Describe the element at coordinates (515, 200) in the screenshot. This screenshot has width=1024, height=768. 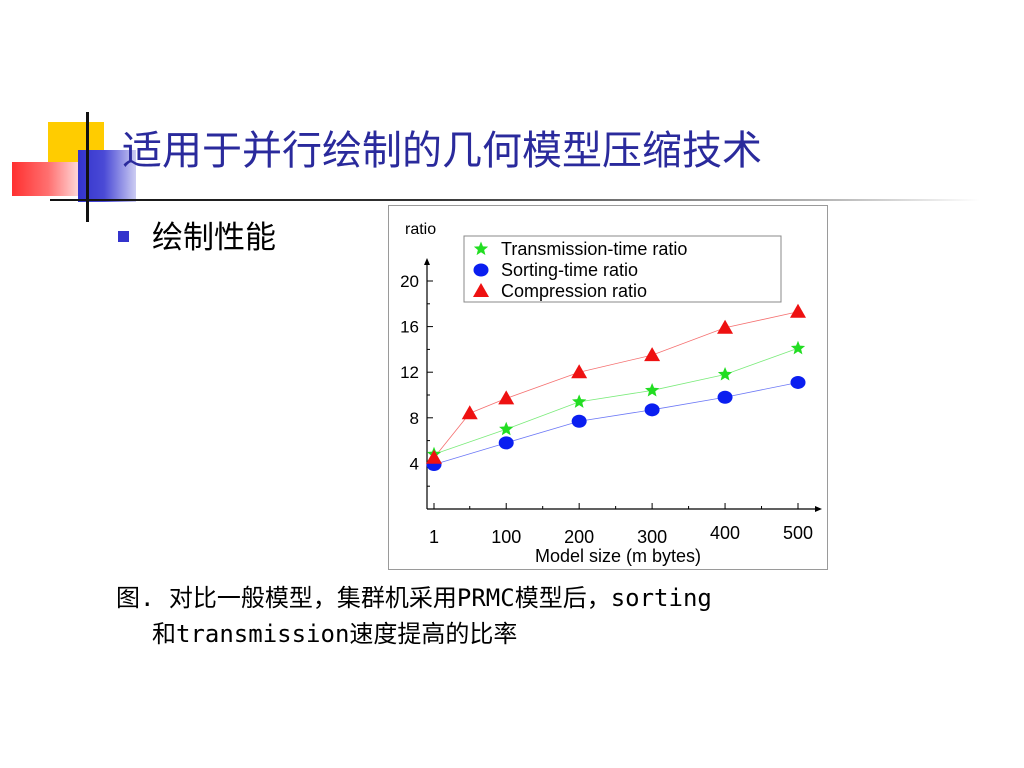
I see `decor-horizontal-line` at that location.